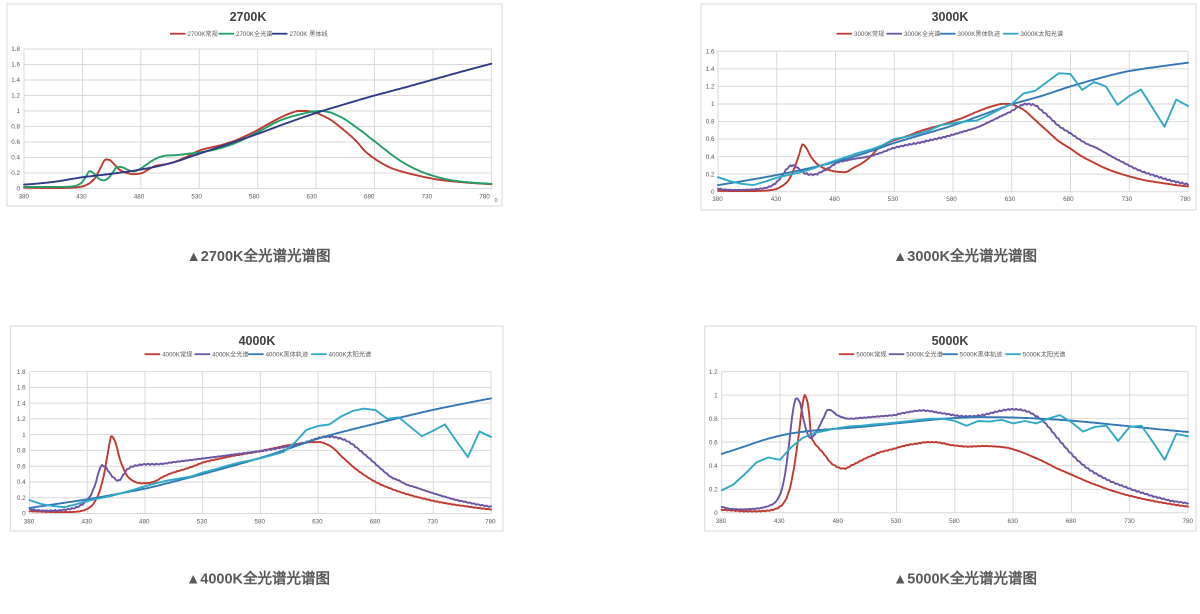 This screenshot has width=1200, height=614. I want to click on svg-text: 5000K全光谱, so click(924, 355).